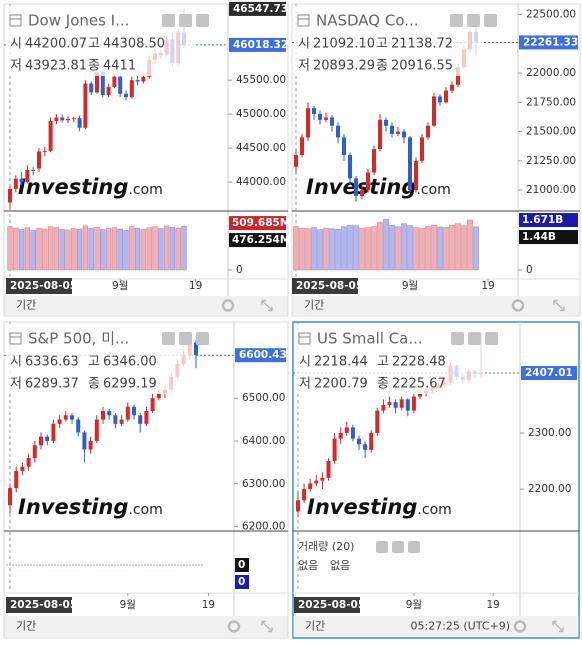 The image size is (582, 645). I want to click on volume-badge-label: 0, so click(241, 565).